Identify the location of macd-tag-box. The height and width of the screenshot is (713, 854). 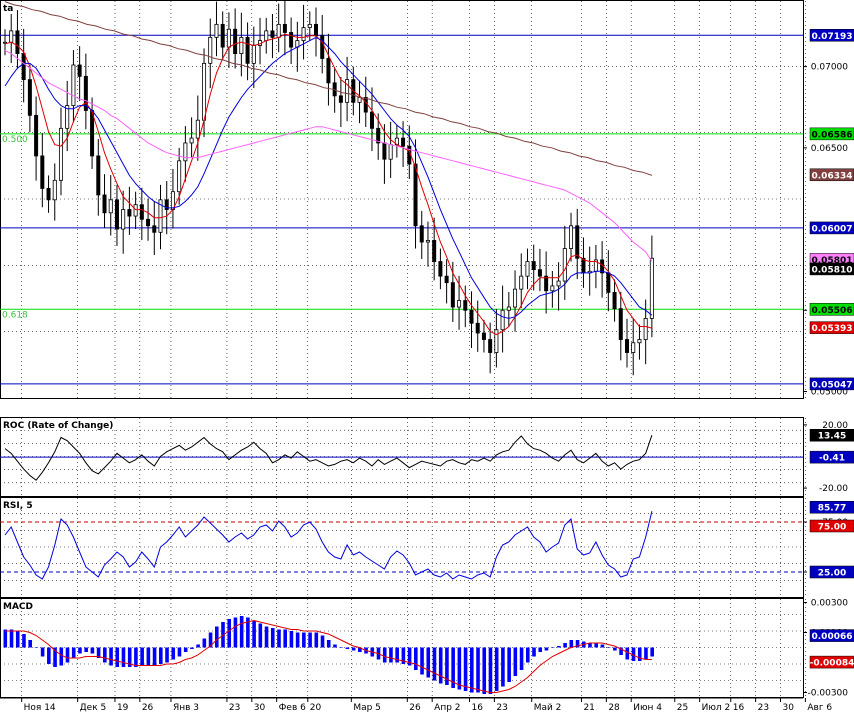
(831, 635).